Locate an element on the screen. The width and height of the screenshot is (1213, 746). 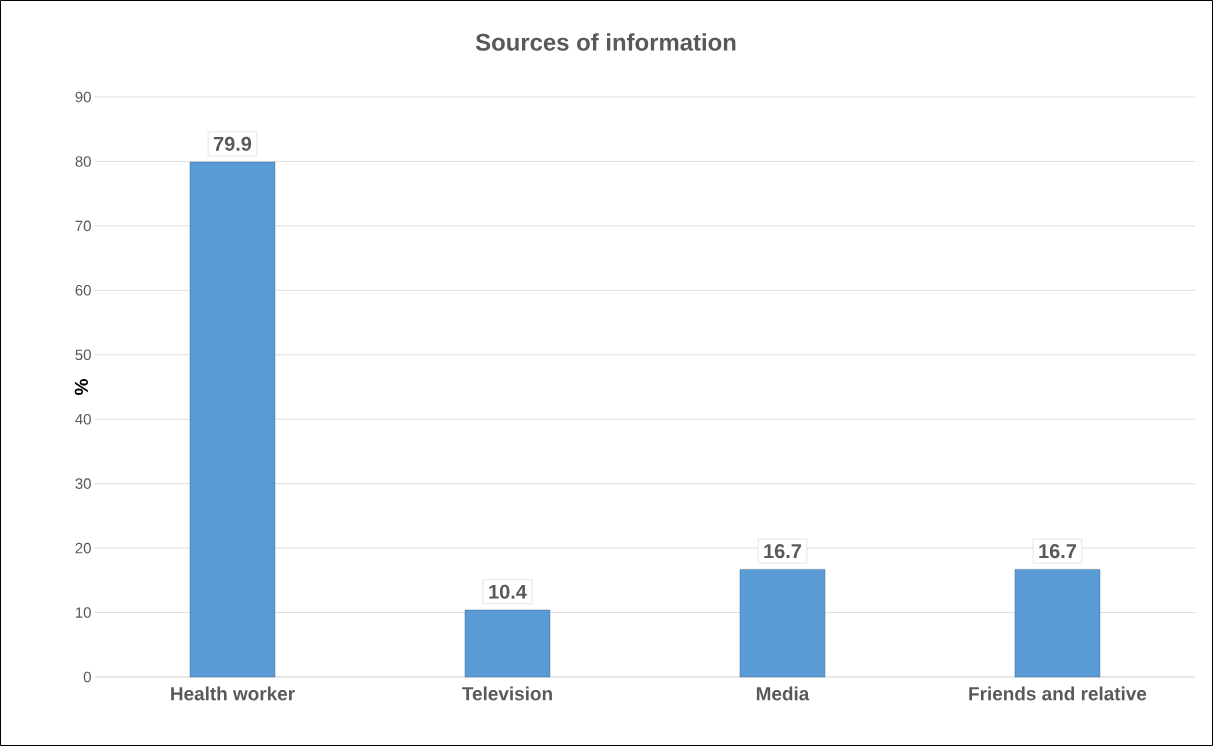
x-tick-label: Health worker is located at coordinates (233, 693).